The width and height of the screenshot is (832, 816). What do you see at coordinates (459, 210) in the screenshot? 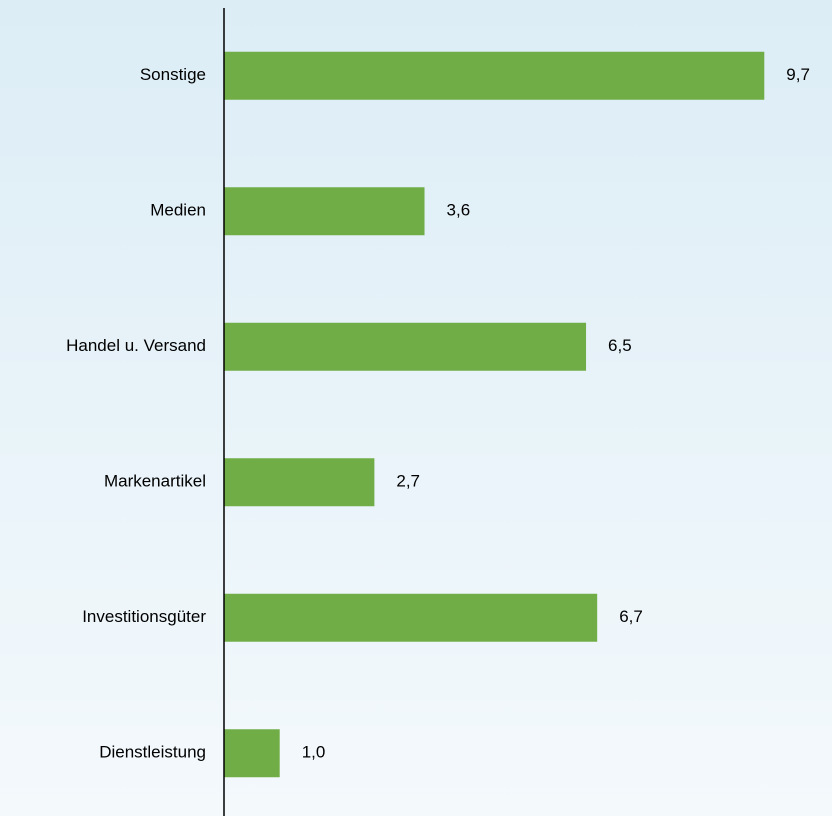
I see `value-label: 3,6` at bounding box center [459, 210].